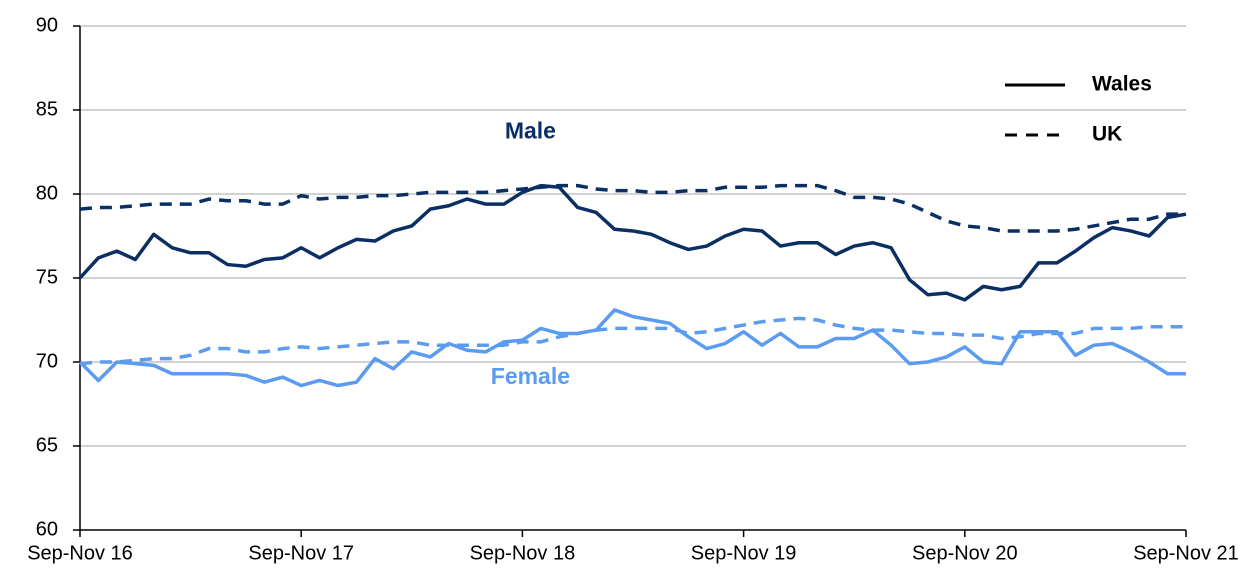  I want to click on y-tick-label: 60, so click(47, 529).